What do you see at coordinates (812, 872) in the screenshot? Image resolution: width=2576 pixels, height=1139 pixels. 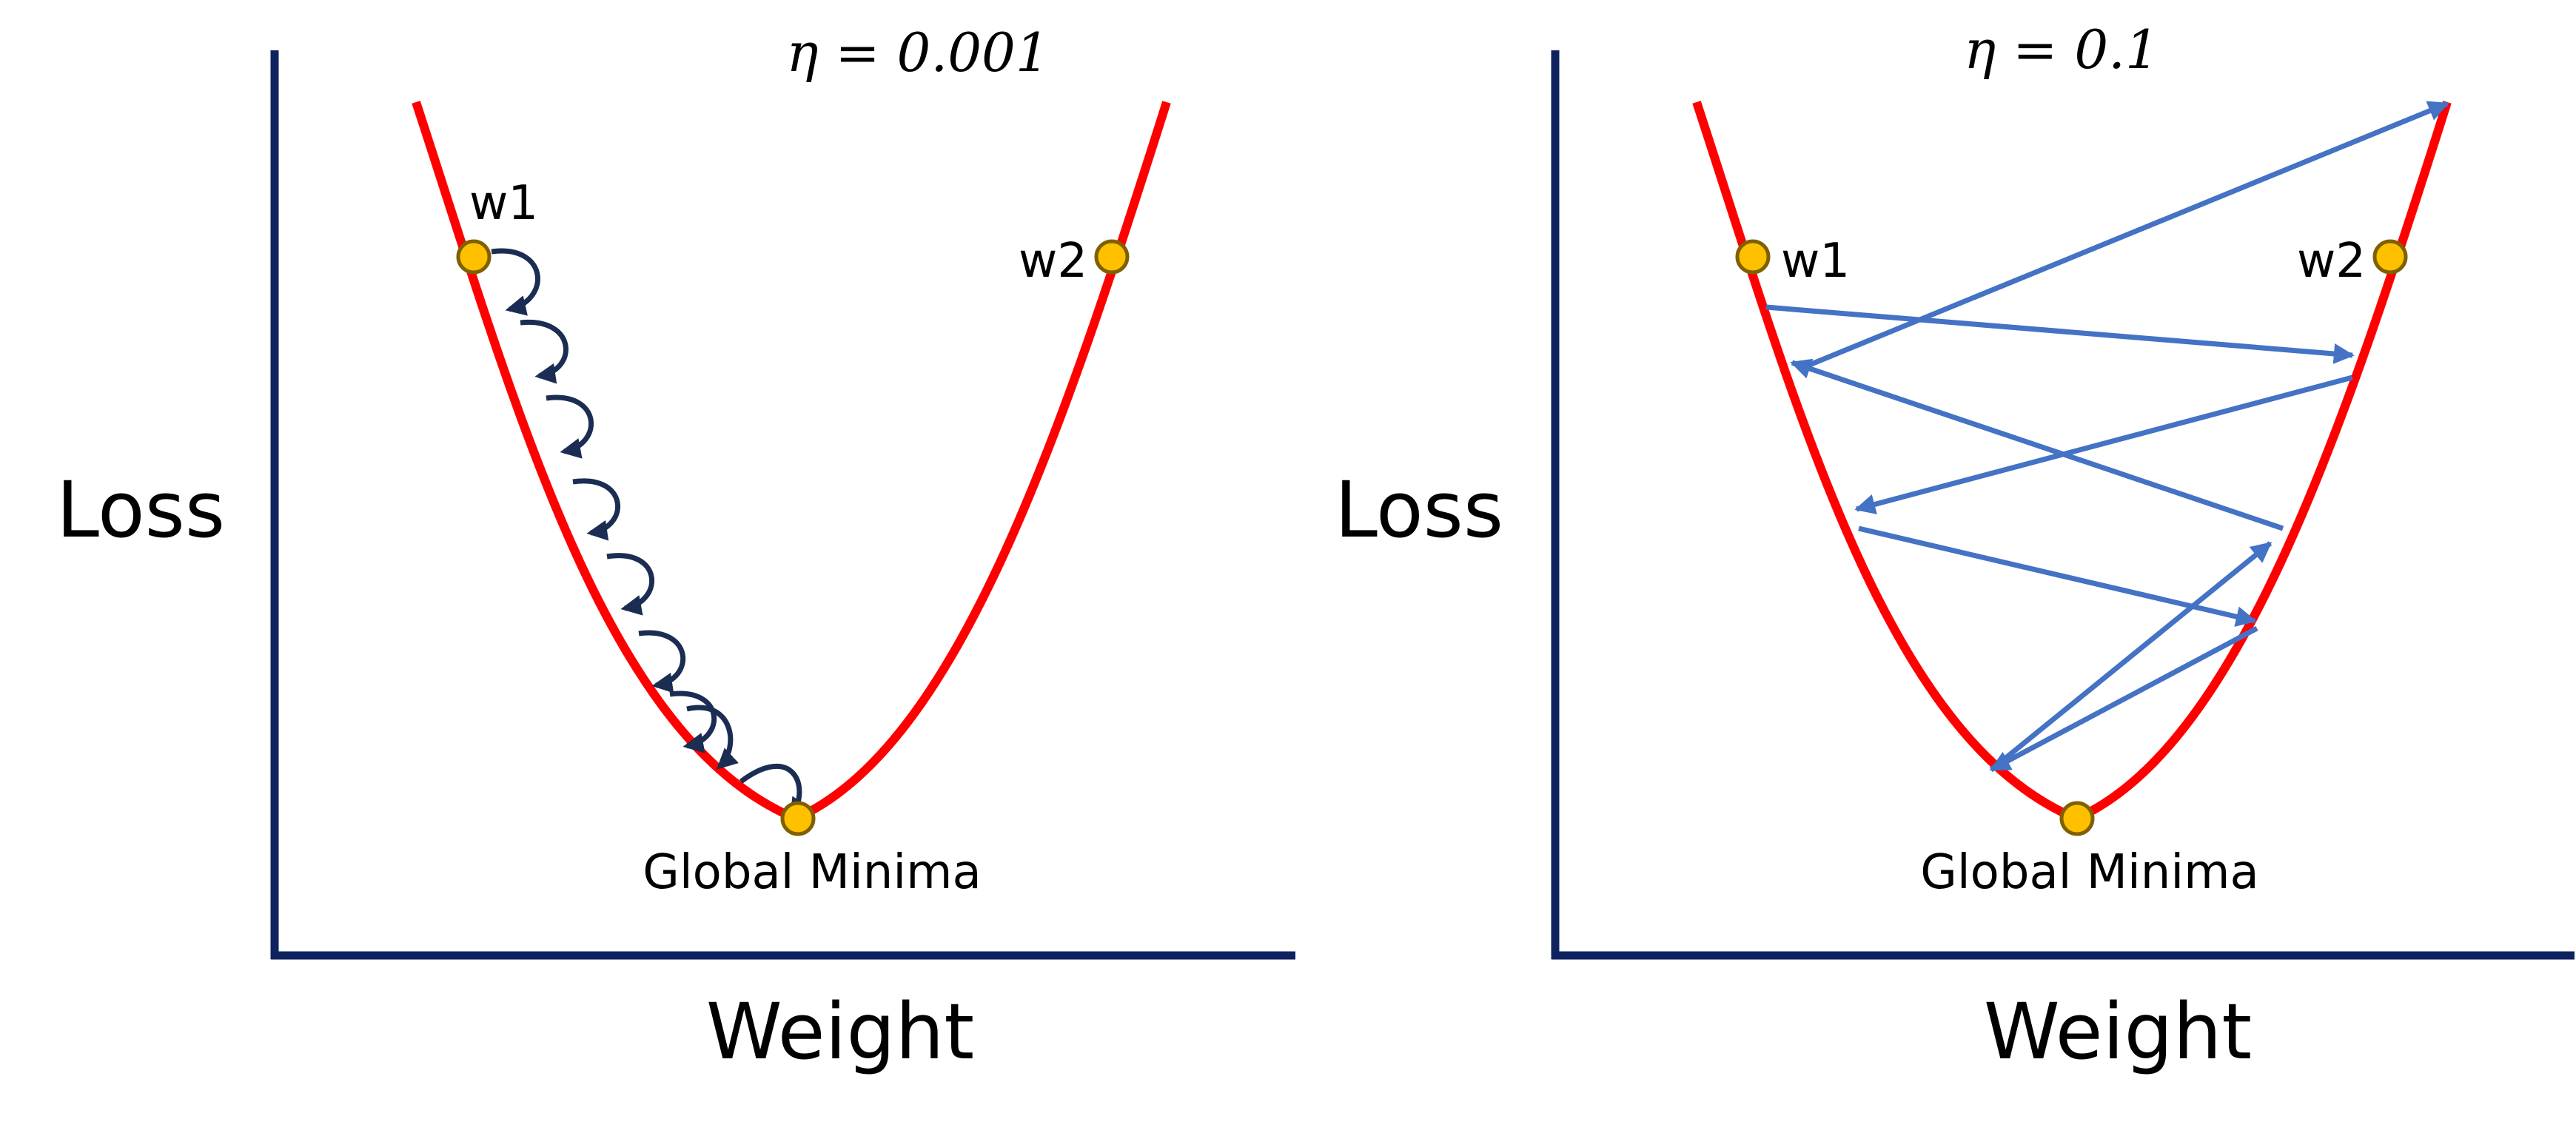 I see `left-minimum-label: Global Minima` at bounding box center [812, 872].